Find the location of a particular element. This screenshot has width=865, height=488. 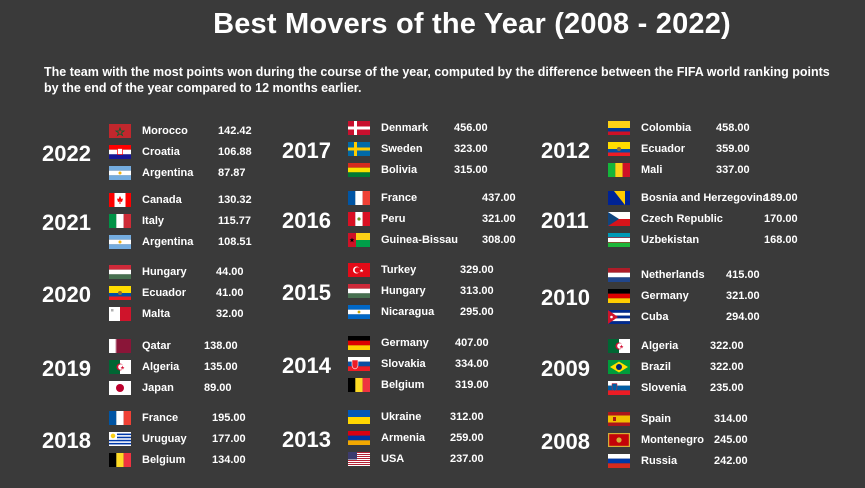

country-name: Bolivia is located at coordinates (399, 170).